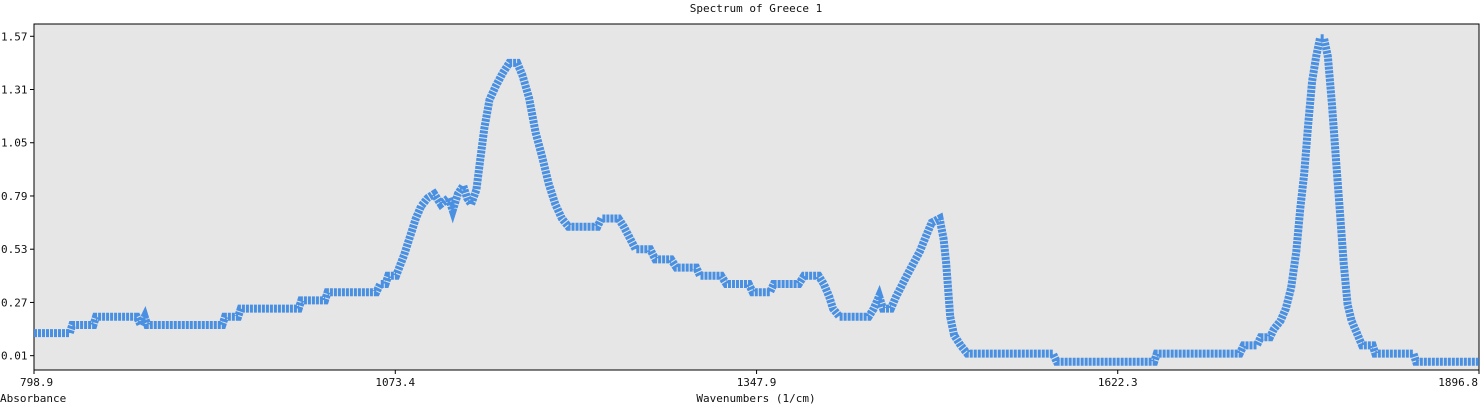 The width and height of the screenshot is (1482, 405). Describe the element at coordinates (33, 398) in the screenshot. I see `y-axis-label: Absorbance` at that location.